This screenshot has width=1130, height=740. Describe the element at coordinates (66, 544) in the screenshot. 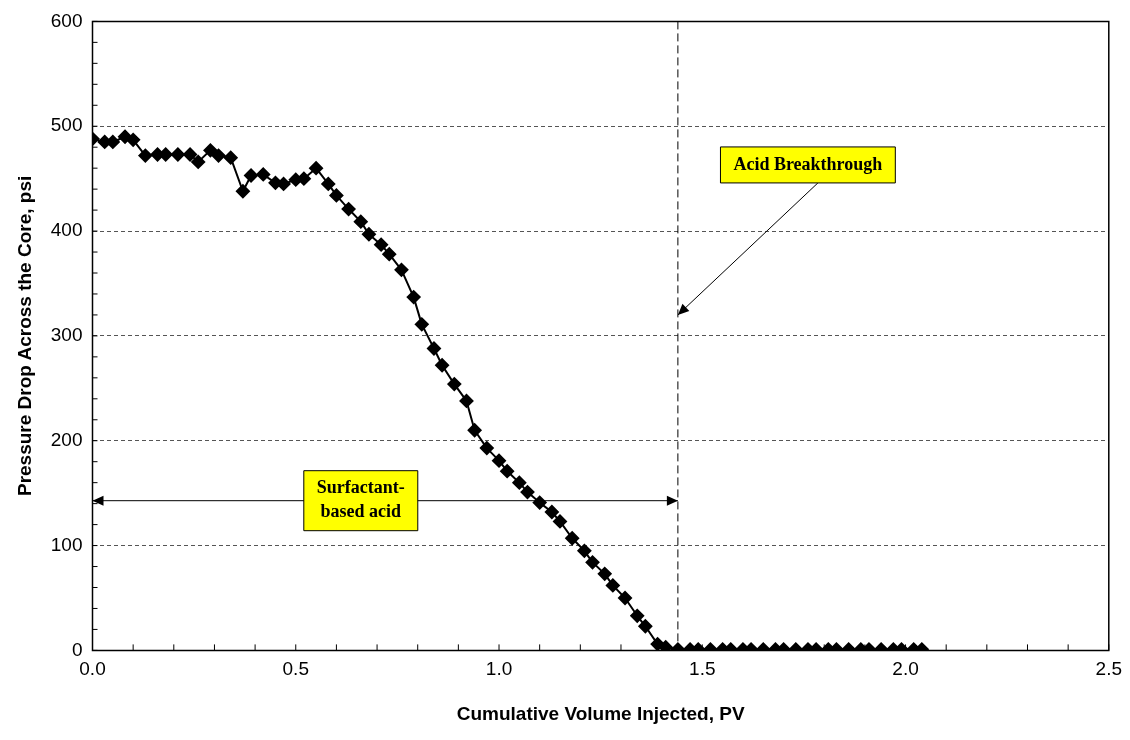

I see `y-tick-label: 100` at that location.